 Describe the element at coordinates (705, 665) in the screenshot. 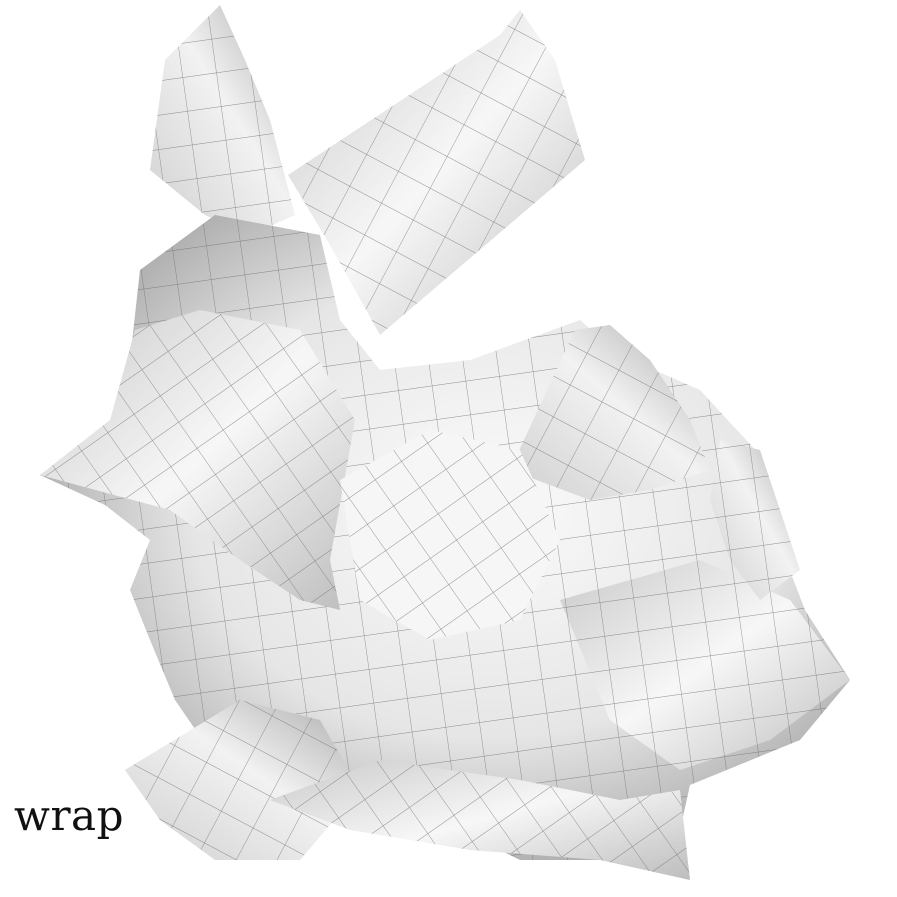

I see `haunch-patch` at that location.